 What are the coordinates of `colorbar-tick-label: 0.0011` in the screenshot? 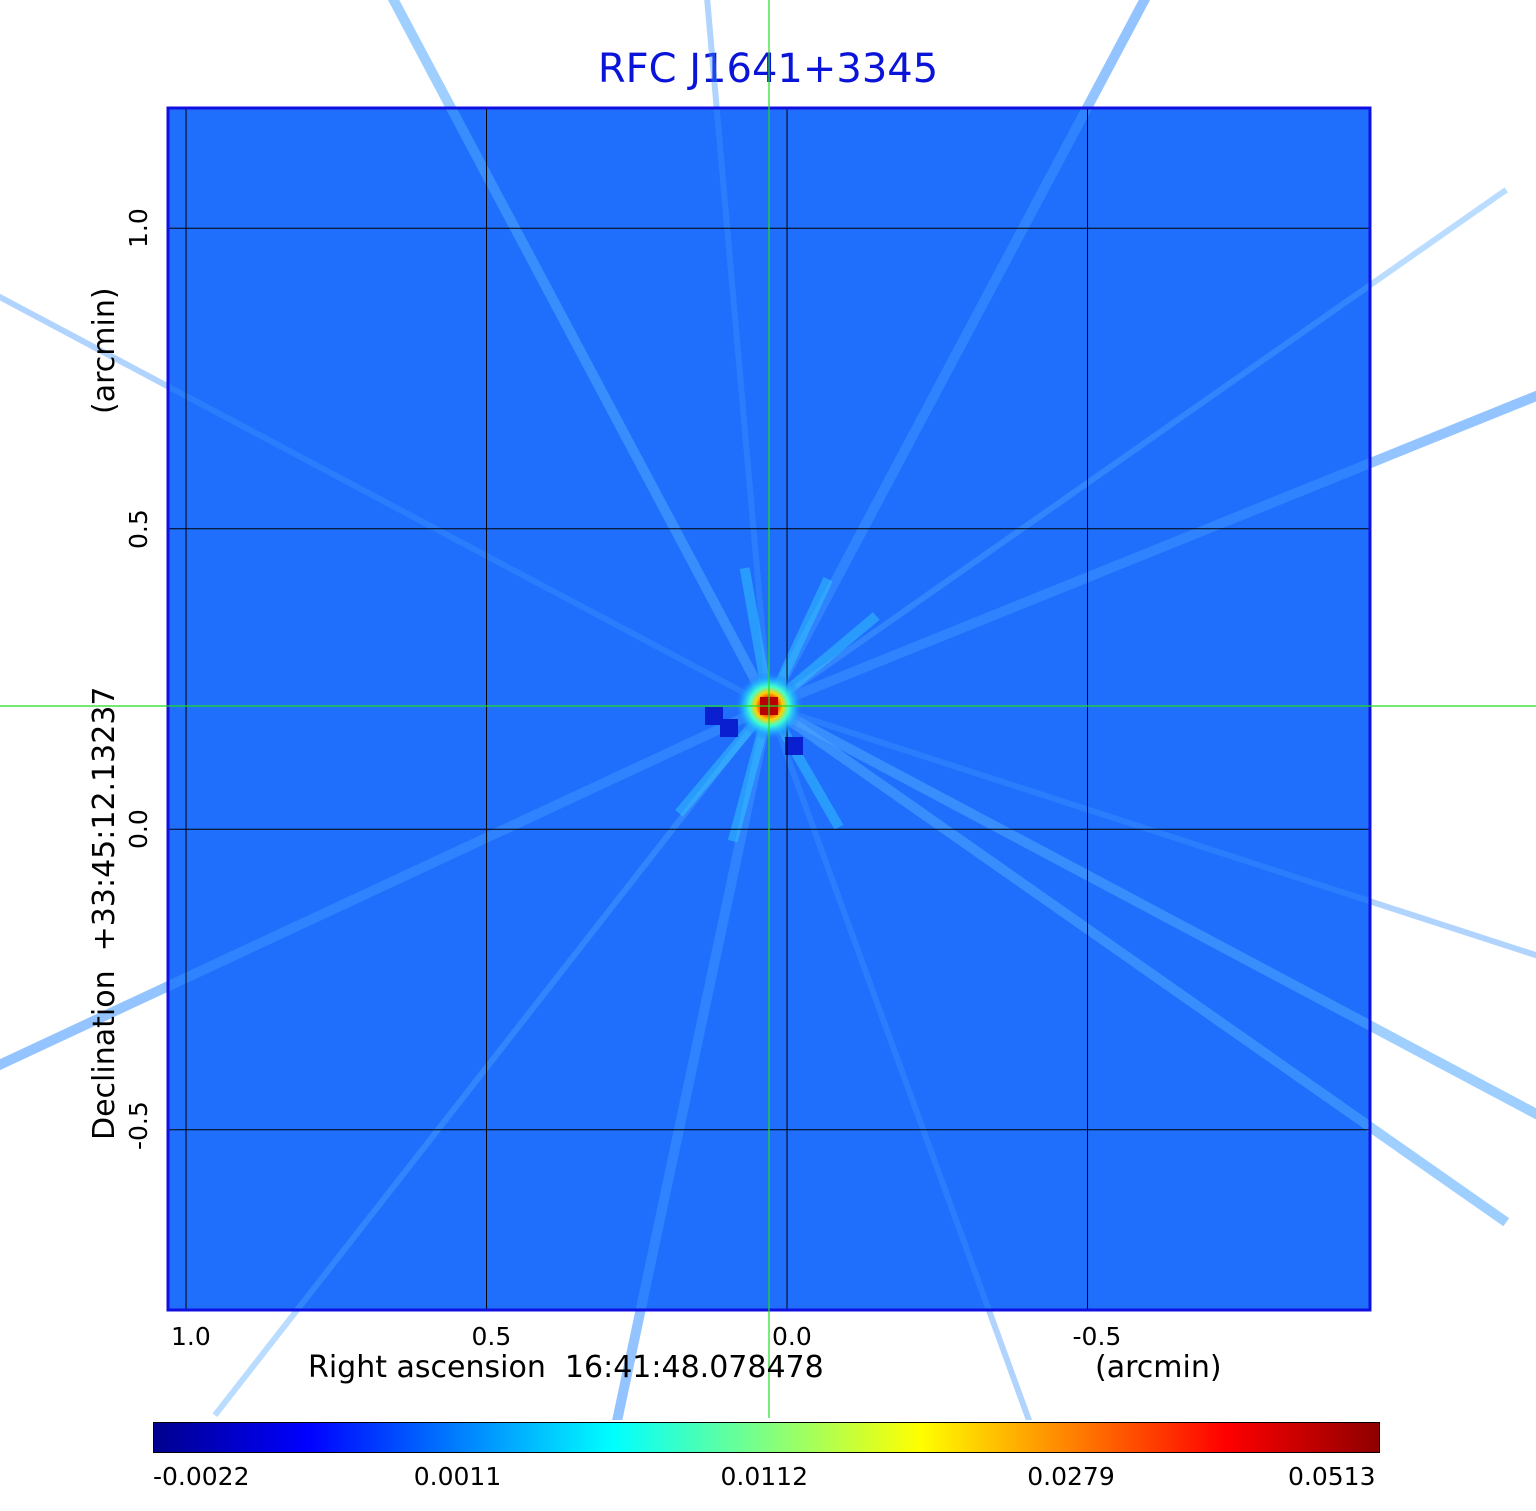 It's located at (457, 1476).